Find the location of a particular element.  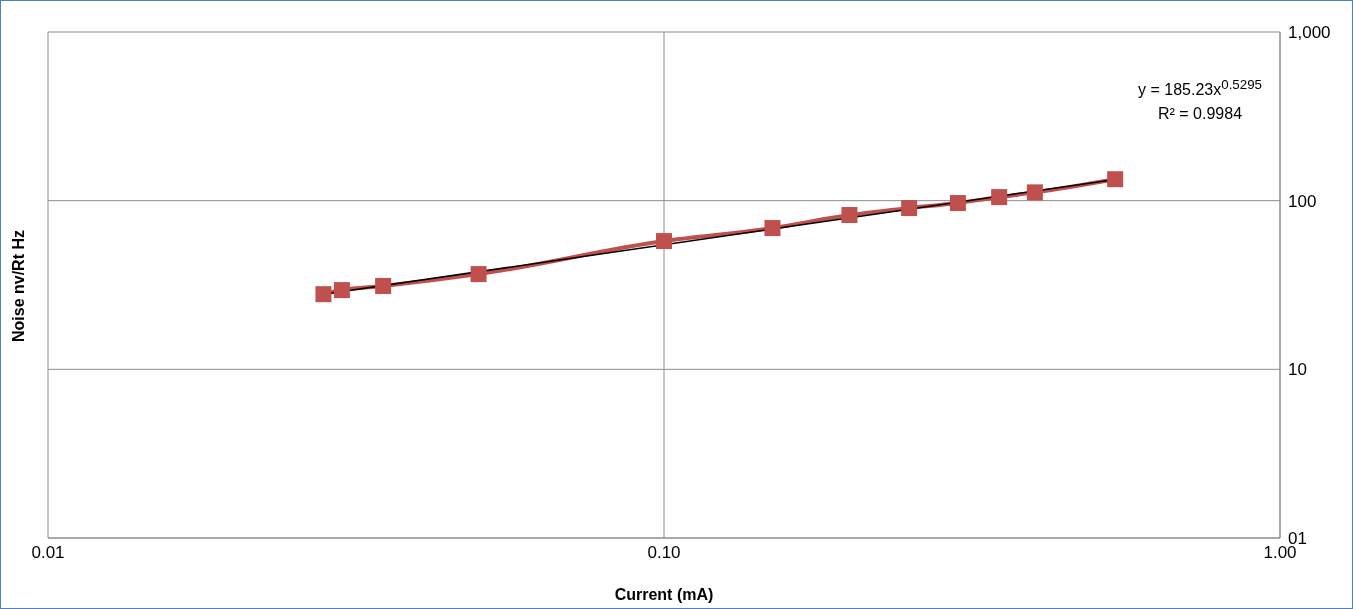

y-tick-label: 1,000 is located at coordinates (1309, 33).